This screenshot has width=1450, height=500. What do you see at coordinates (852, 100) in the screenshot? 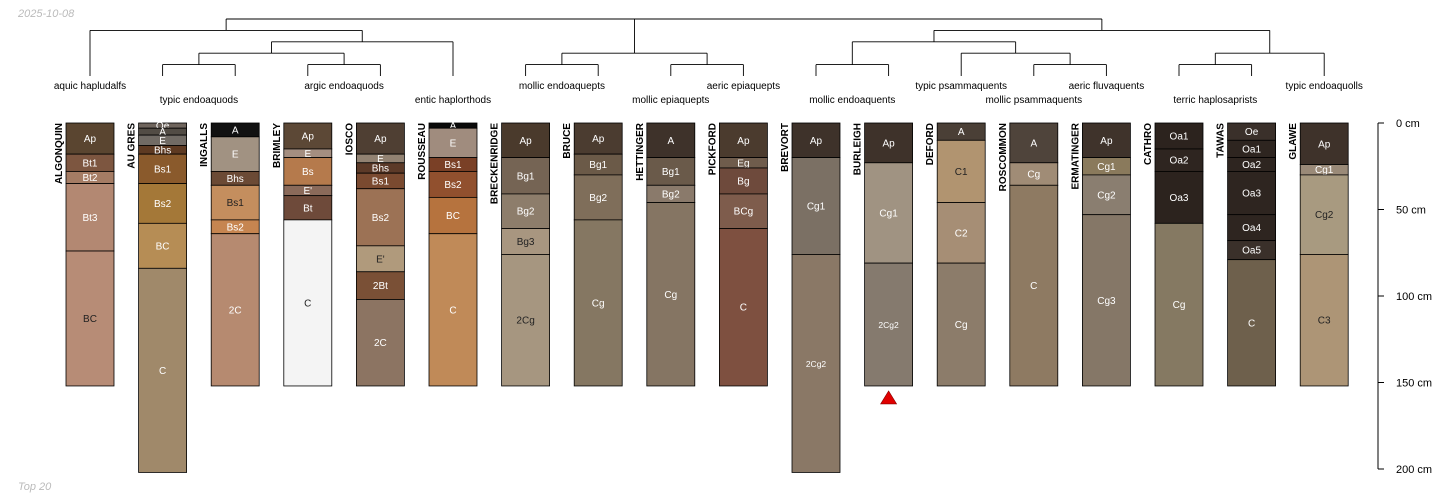
I see `taxon-label: mollic endoaquents` at bounding box center [852, 100].